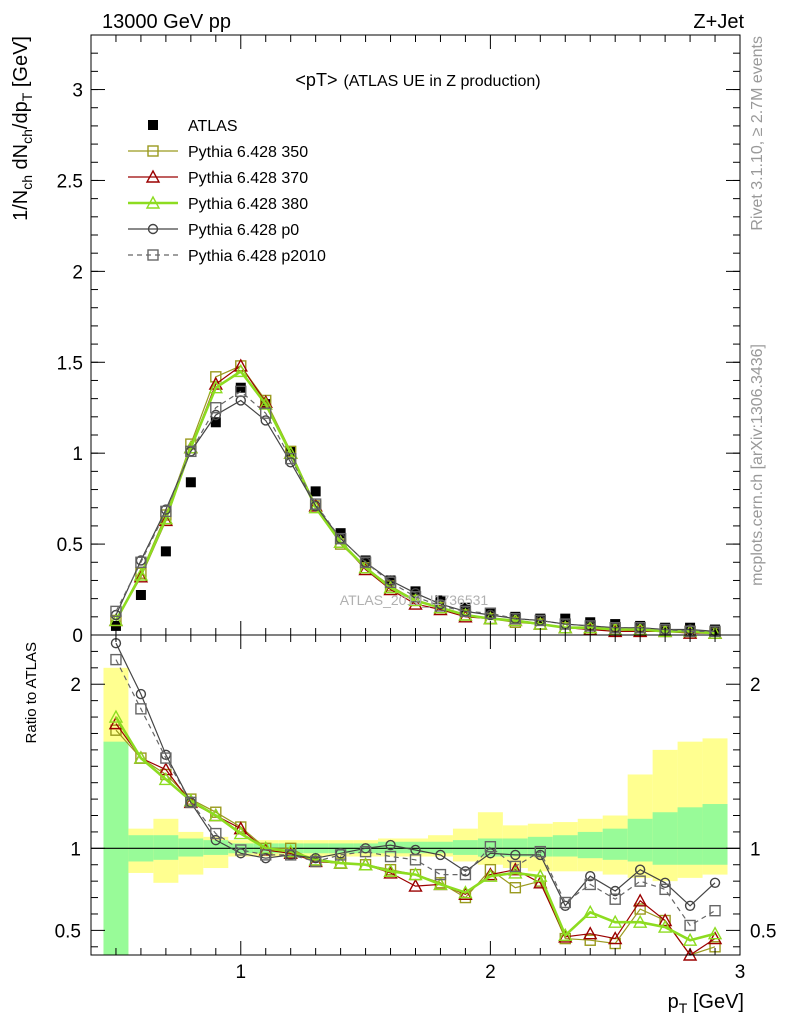 This screenshot has width=786, height=1024. What do you see at coordinates (22, 128) in the screenshot?
I see `main-y-axis-label: 1/Nch dNch/dpT [GeV]` at bounding box center [22, 128].